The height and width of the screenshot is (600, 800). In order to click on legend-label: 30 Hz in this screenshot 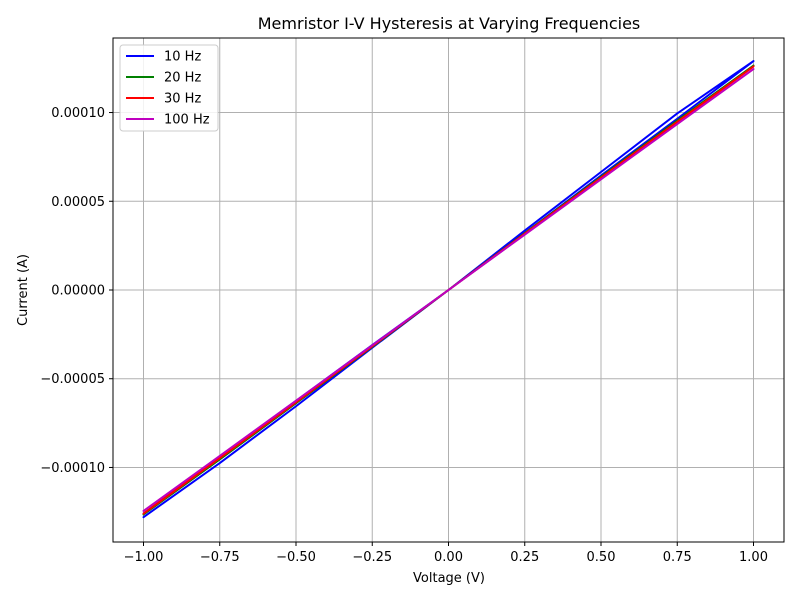, I will do `click(182, 99)`.